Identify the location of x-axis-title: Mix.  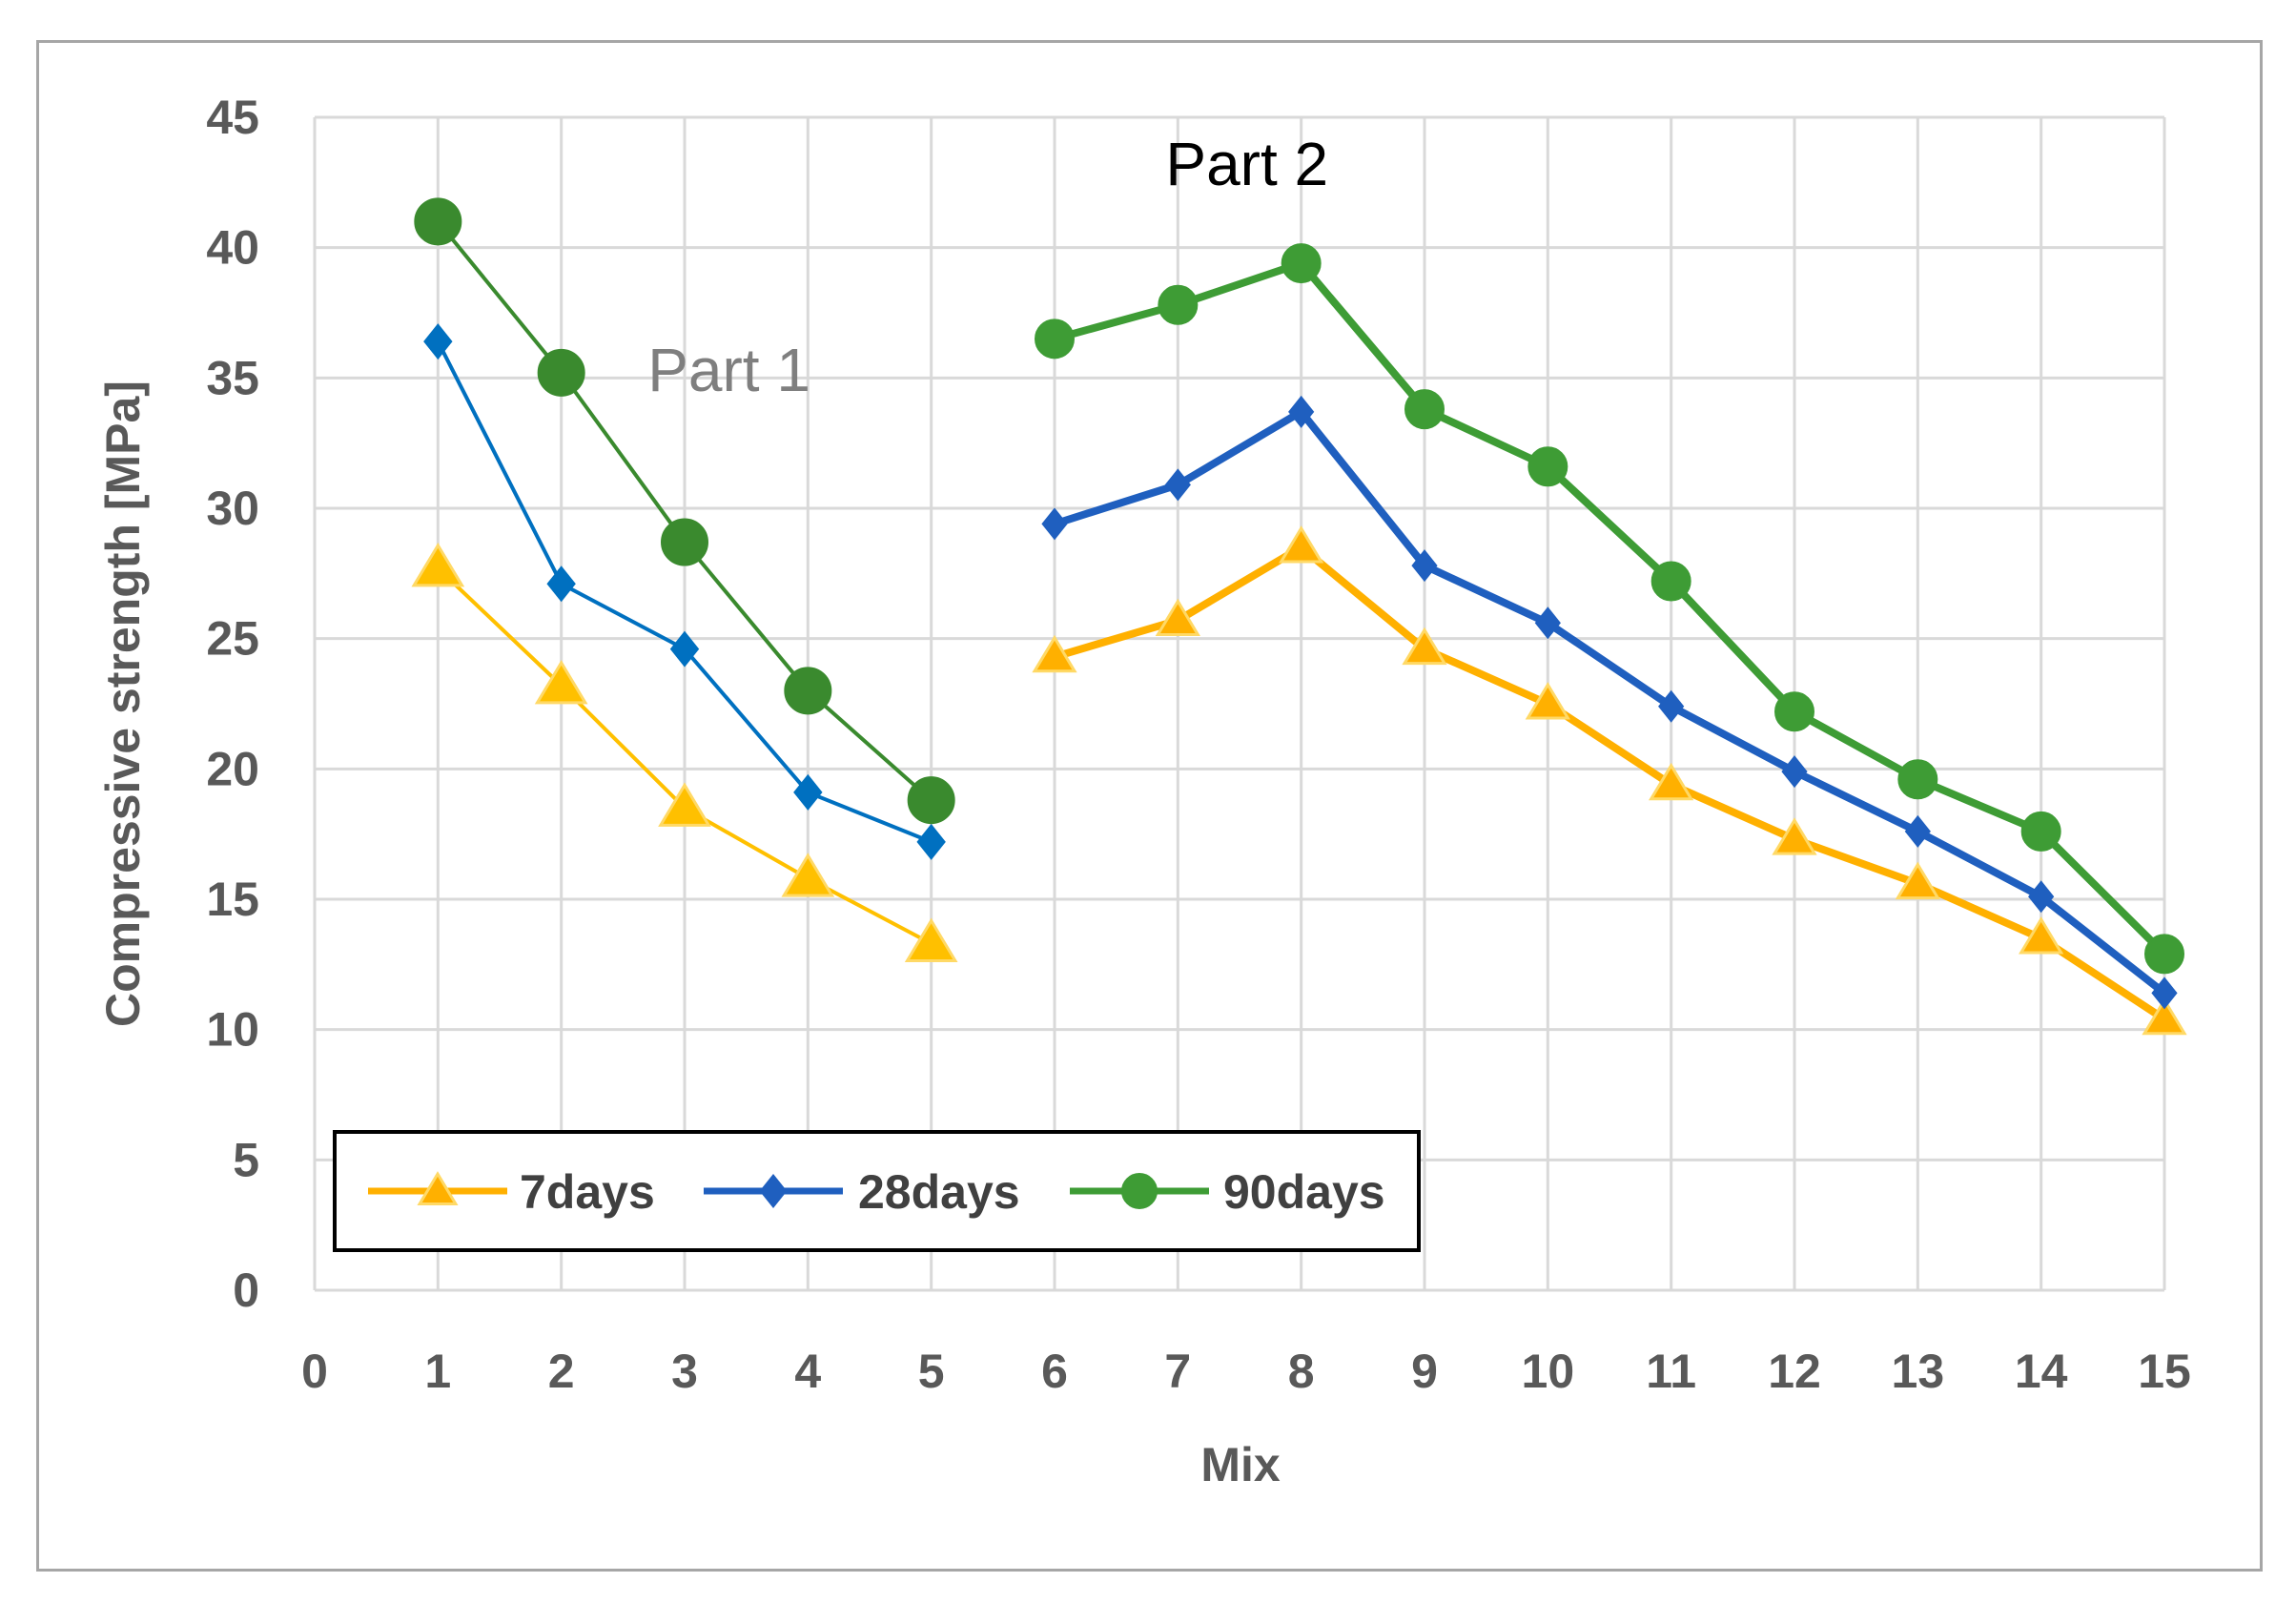
(1240, 1464).